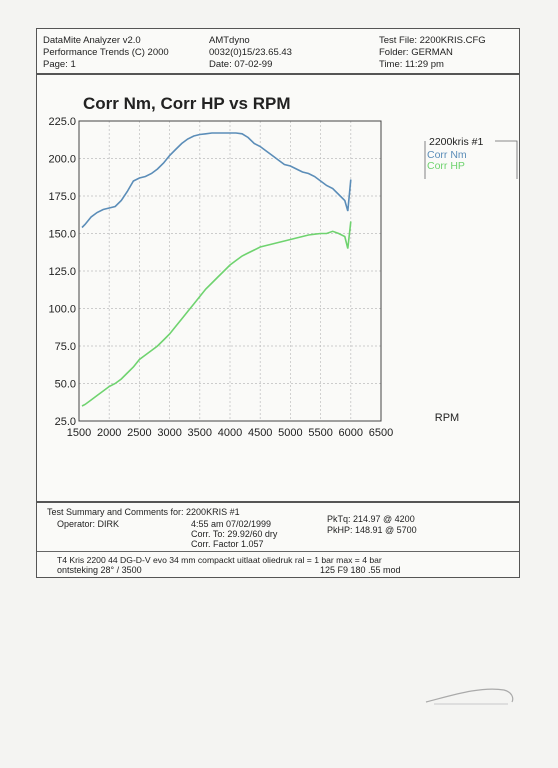 The width and height of the screenshot is (558, 768). I want to click on comment-line-2: ontsteking 28° / 3500, so click(99, 570).